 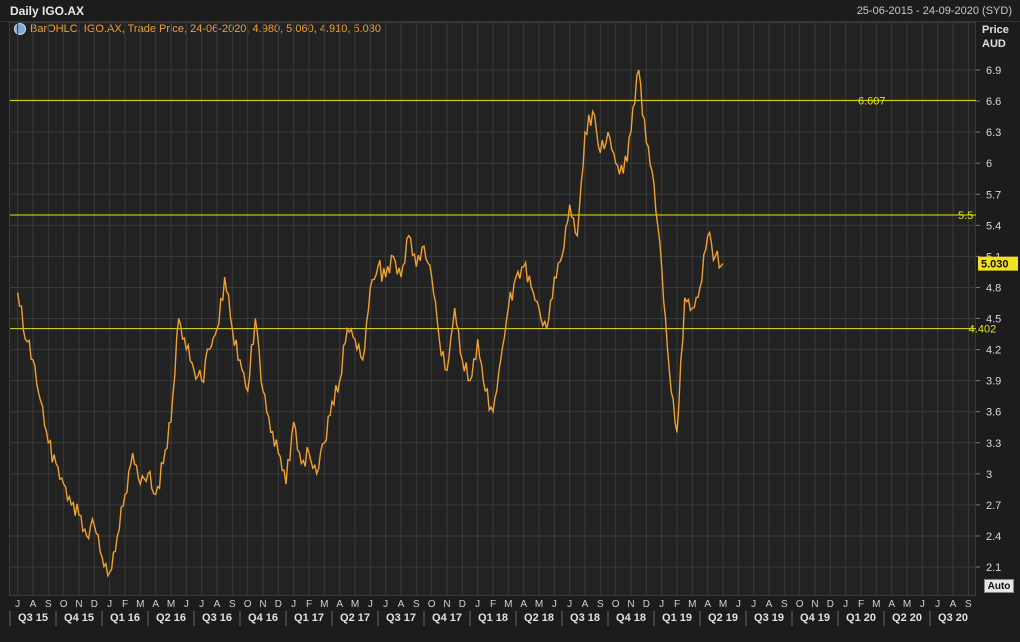 What do you see at coordinates (995, 30) in the screenshot?
I see `price-axis-label: Price` at bounding box center [995, 30].